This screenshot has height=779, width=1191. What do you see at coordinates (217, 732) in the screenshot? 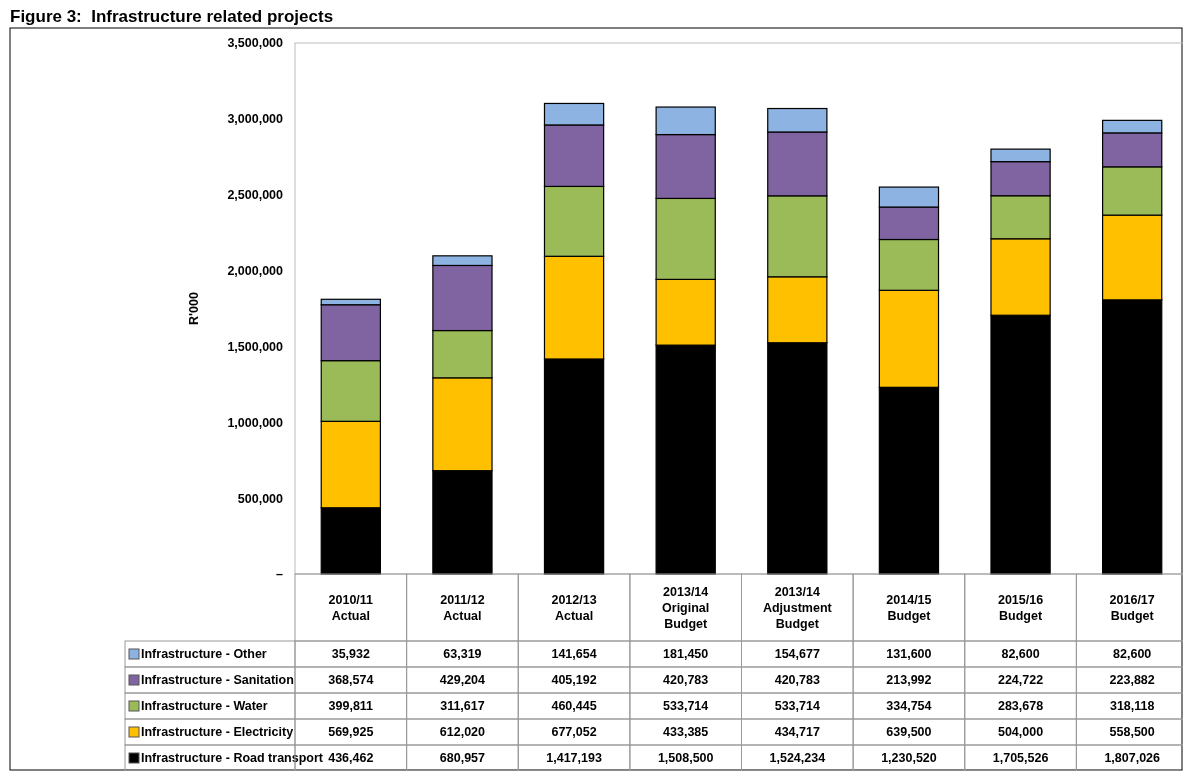
I see `legend-label: Infrastructure - Electricity` at bounding box center [217, 732].